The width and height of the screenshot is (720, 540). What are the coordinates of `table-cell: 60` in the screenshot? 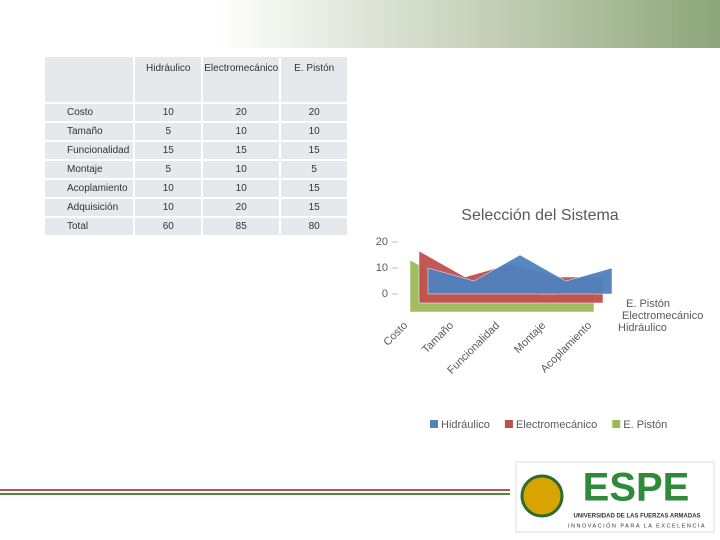 It's located at (169, 226).